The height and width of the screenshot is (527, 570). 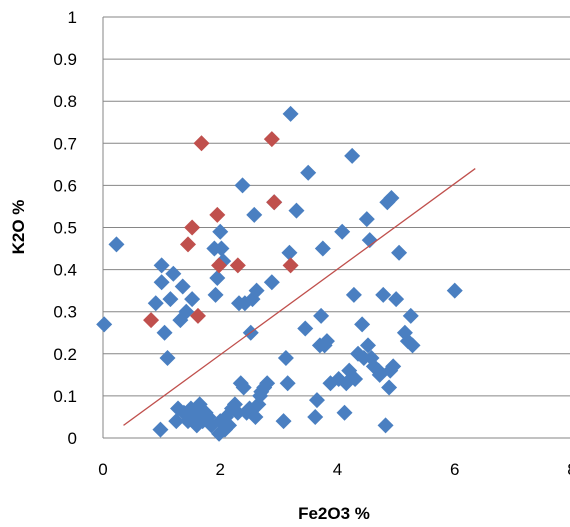 What do you see at coordinates (65, 312) in the screenshot?
I see `y-tick-label: 0.3` at bounding box center [65, 312].